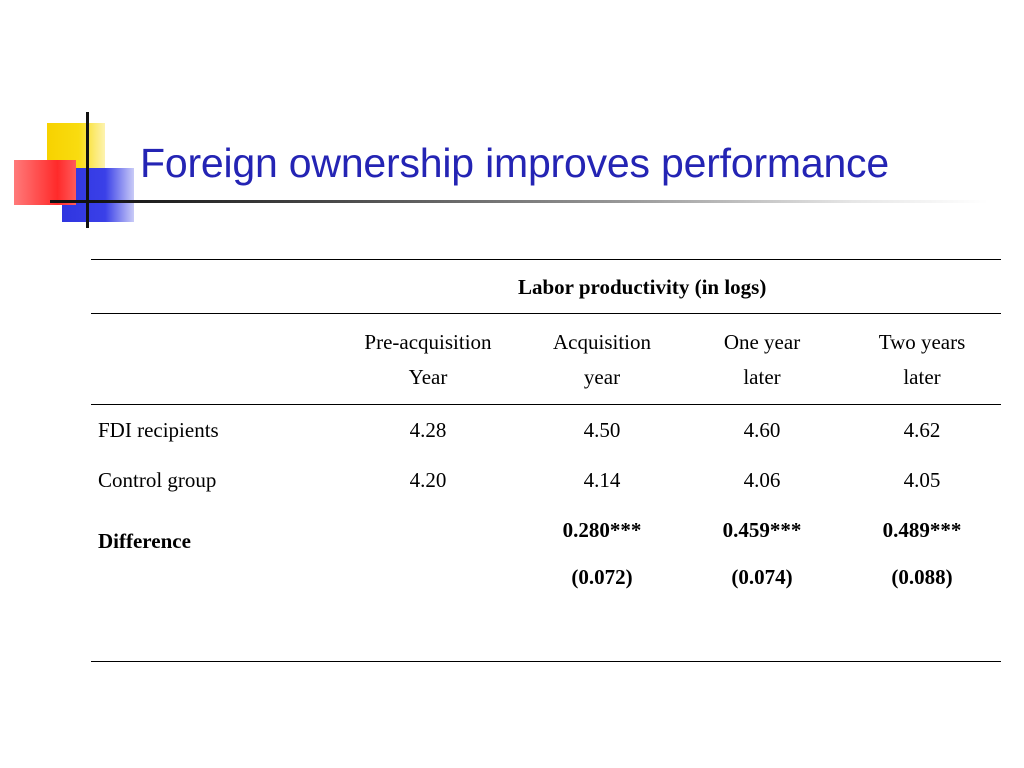 The height and width of the screenshot is (768, 1024). What do you see at coordinates (428, 360) in the screenshot?
I see `column-header-pre-acquisition: Pre-acquisition Year` at bounding box center [428, 360].